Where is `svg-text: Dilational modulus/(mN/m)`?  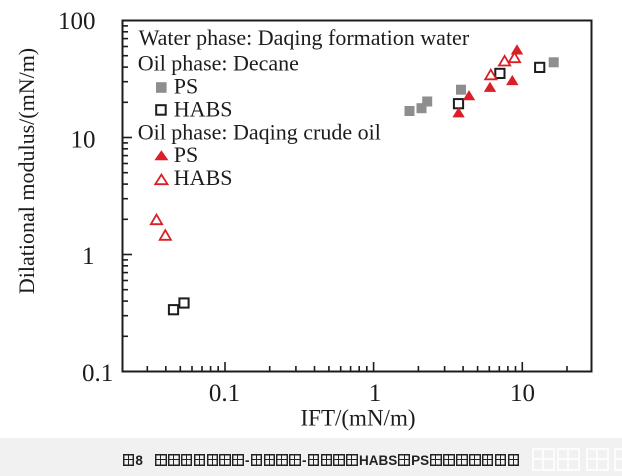
svg-text: Dilational modulus/(mN/m) is located at coordinates (26, 171).